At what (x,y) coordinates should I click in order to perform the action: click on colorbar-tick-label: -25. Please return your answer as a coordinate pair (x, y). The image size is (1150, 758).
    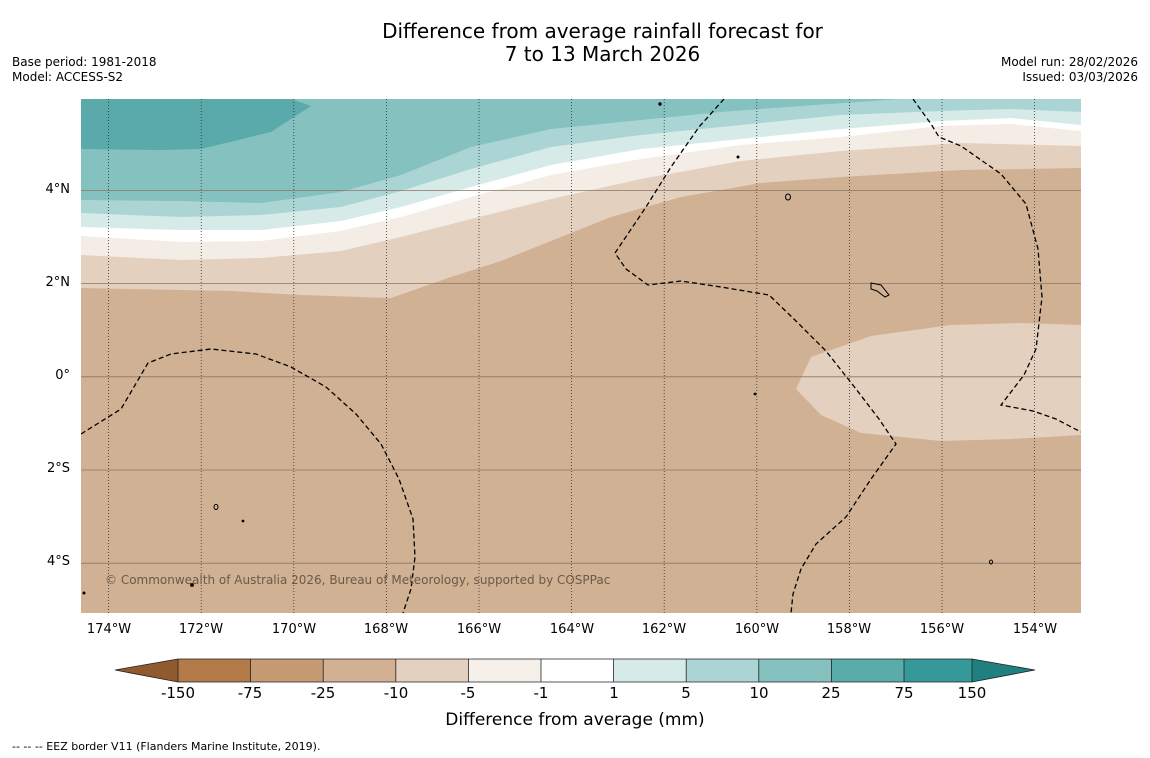
    Looking at the image, I should click on (323, 693).